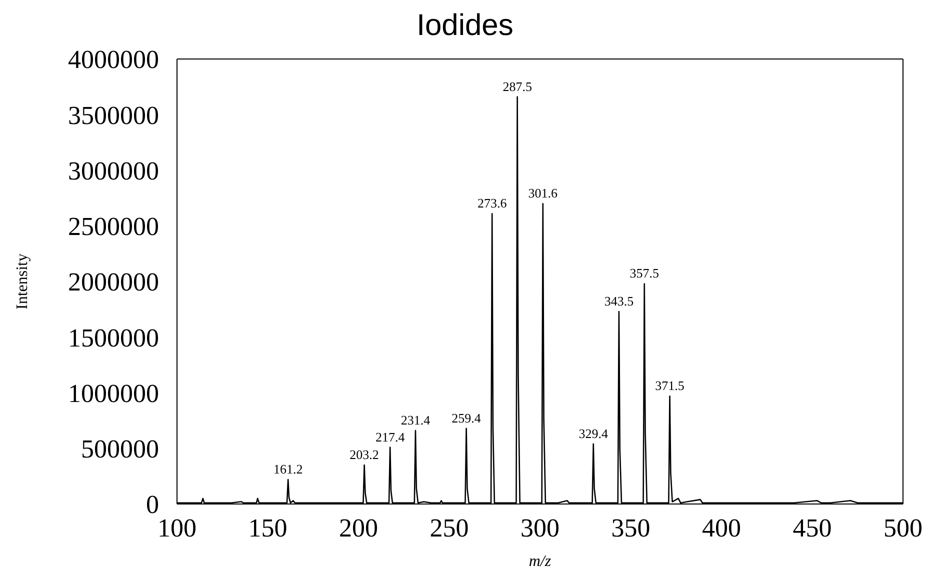  I want to click on y-tick-label: 3500000, so click(113, 115).